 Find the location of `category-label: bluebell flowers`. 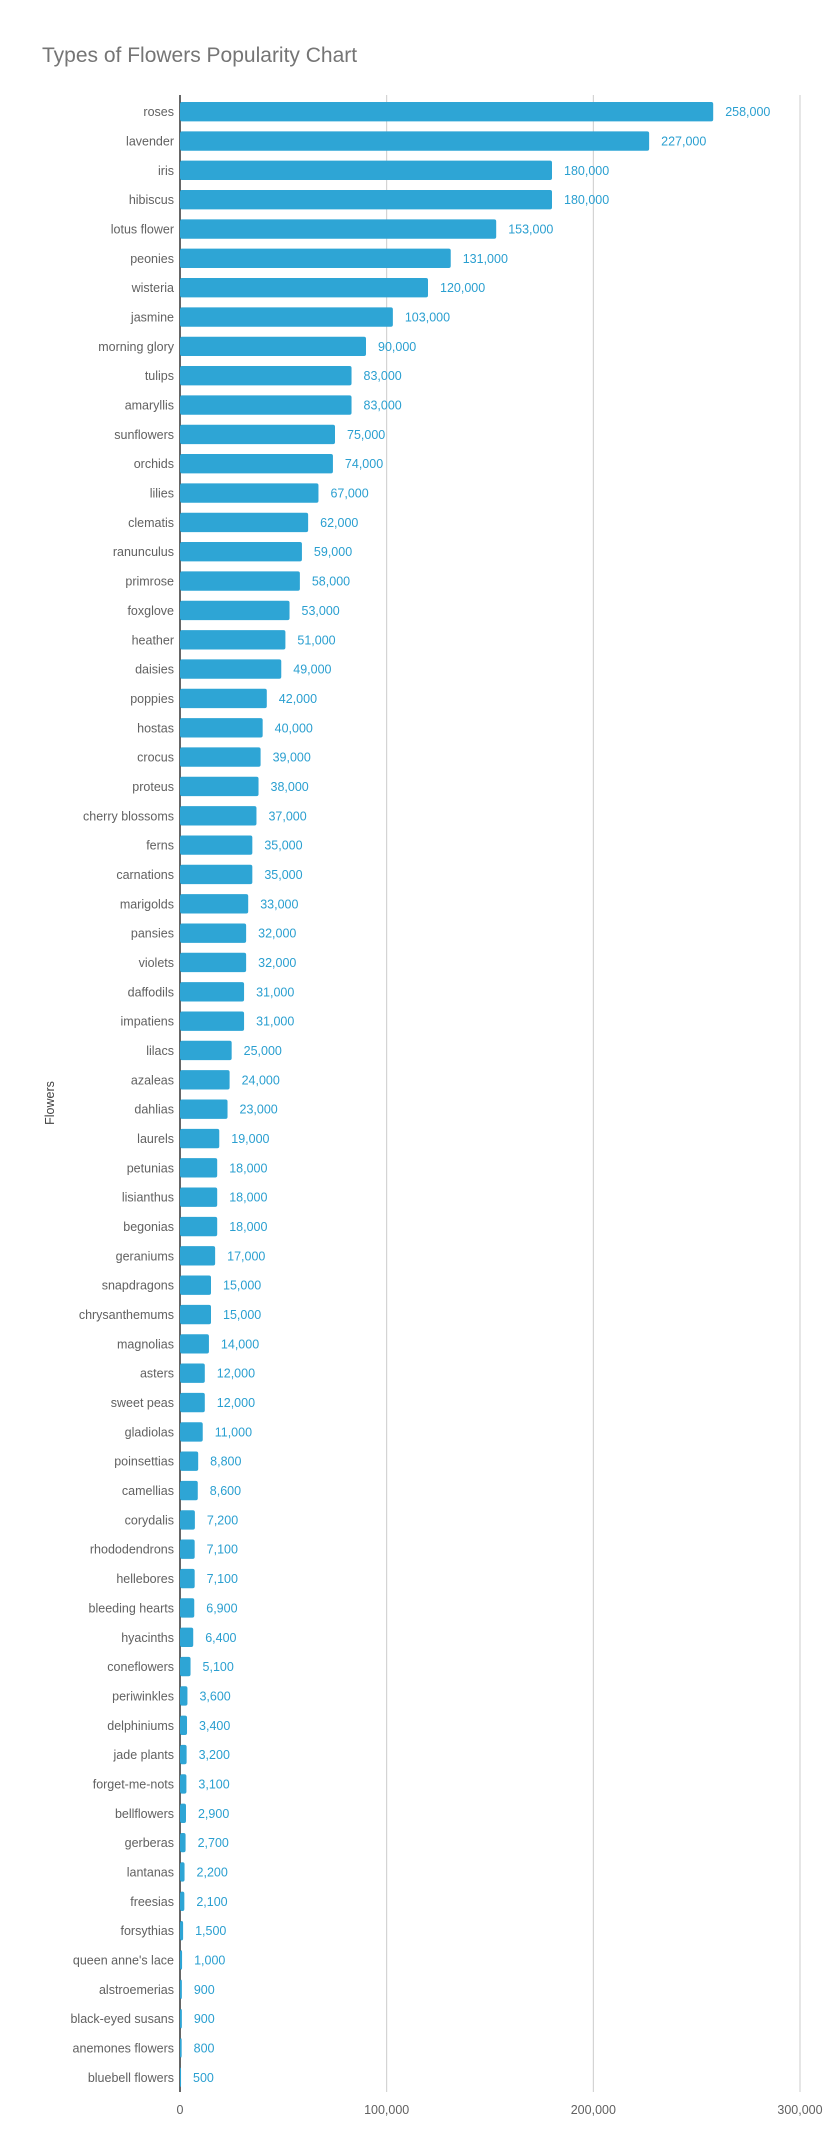

category-label: bluebell flowers is located at coordinates (131, 2078).